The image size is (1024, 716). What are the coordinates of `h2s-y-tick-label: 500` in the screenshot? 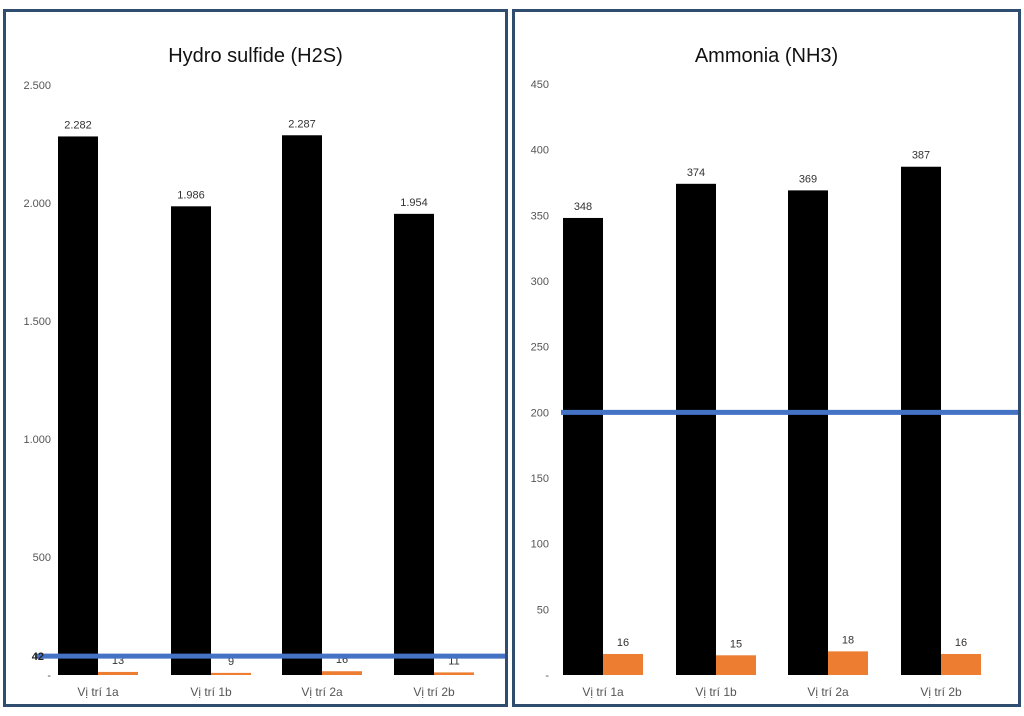 It's located at (42, 558).